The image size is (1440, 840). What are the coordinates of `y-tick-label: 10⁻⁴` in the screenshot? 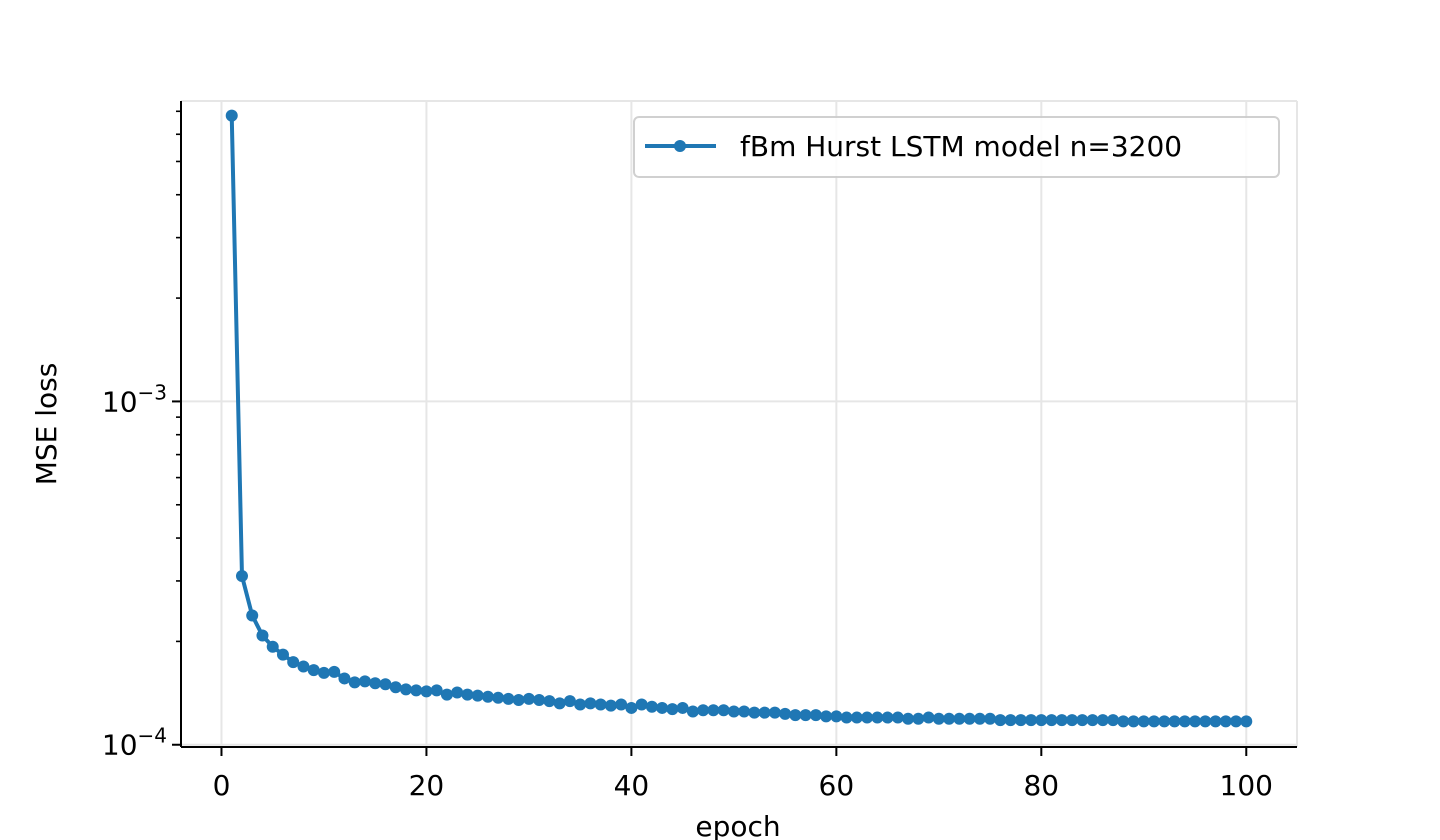 It's located at (134, 743).